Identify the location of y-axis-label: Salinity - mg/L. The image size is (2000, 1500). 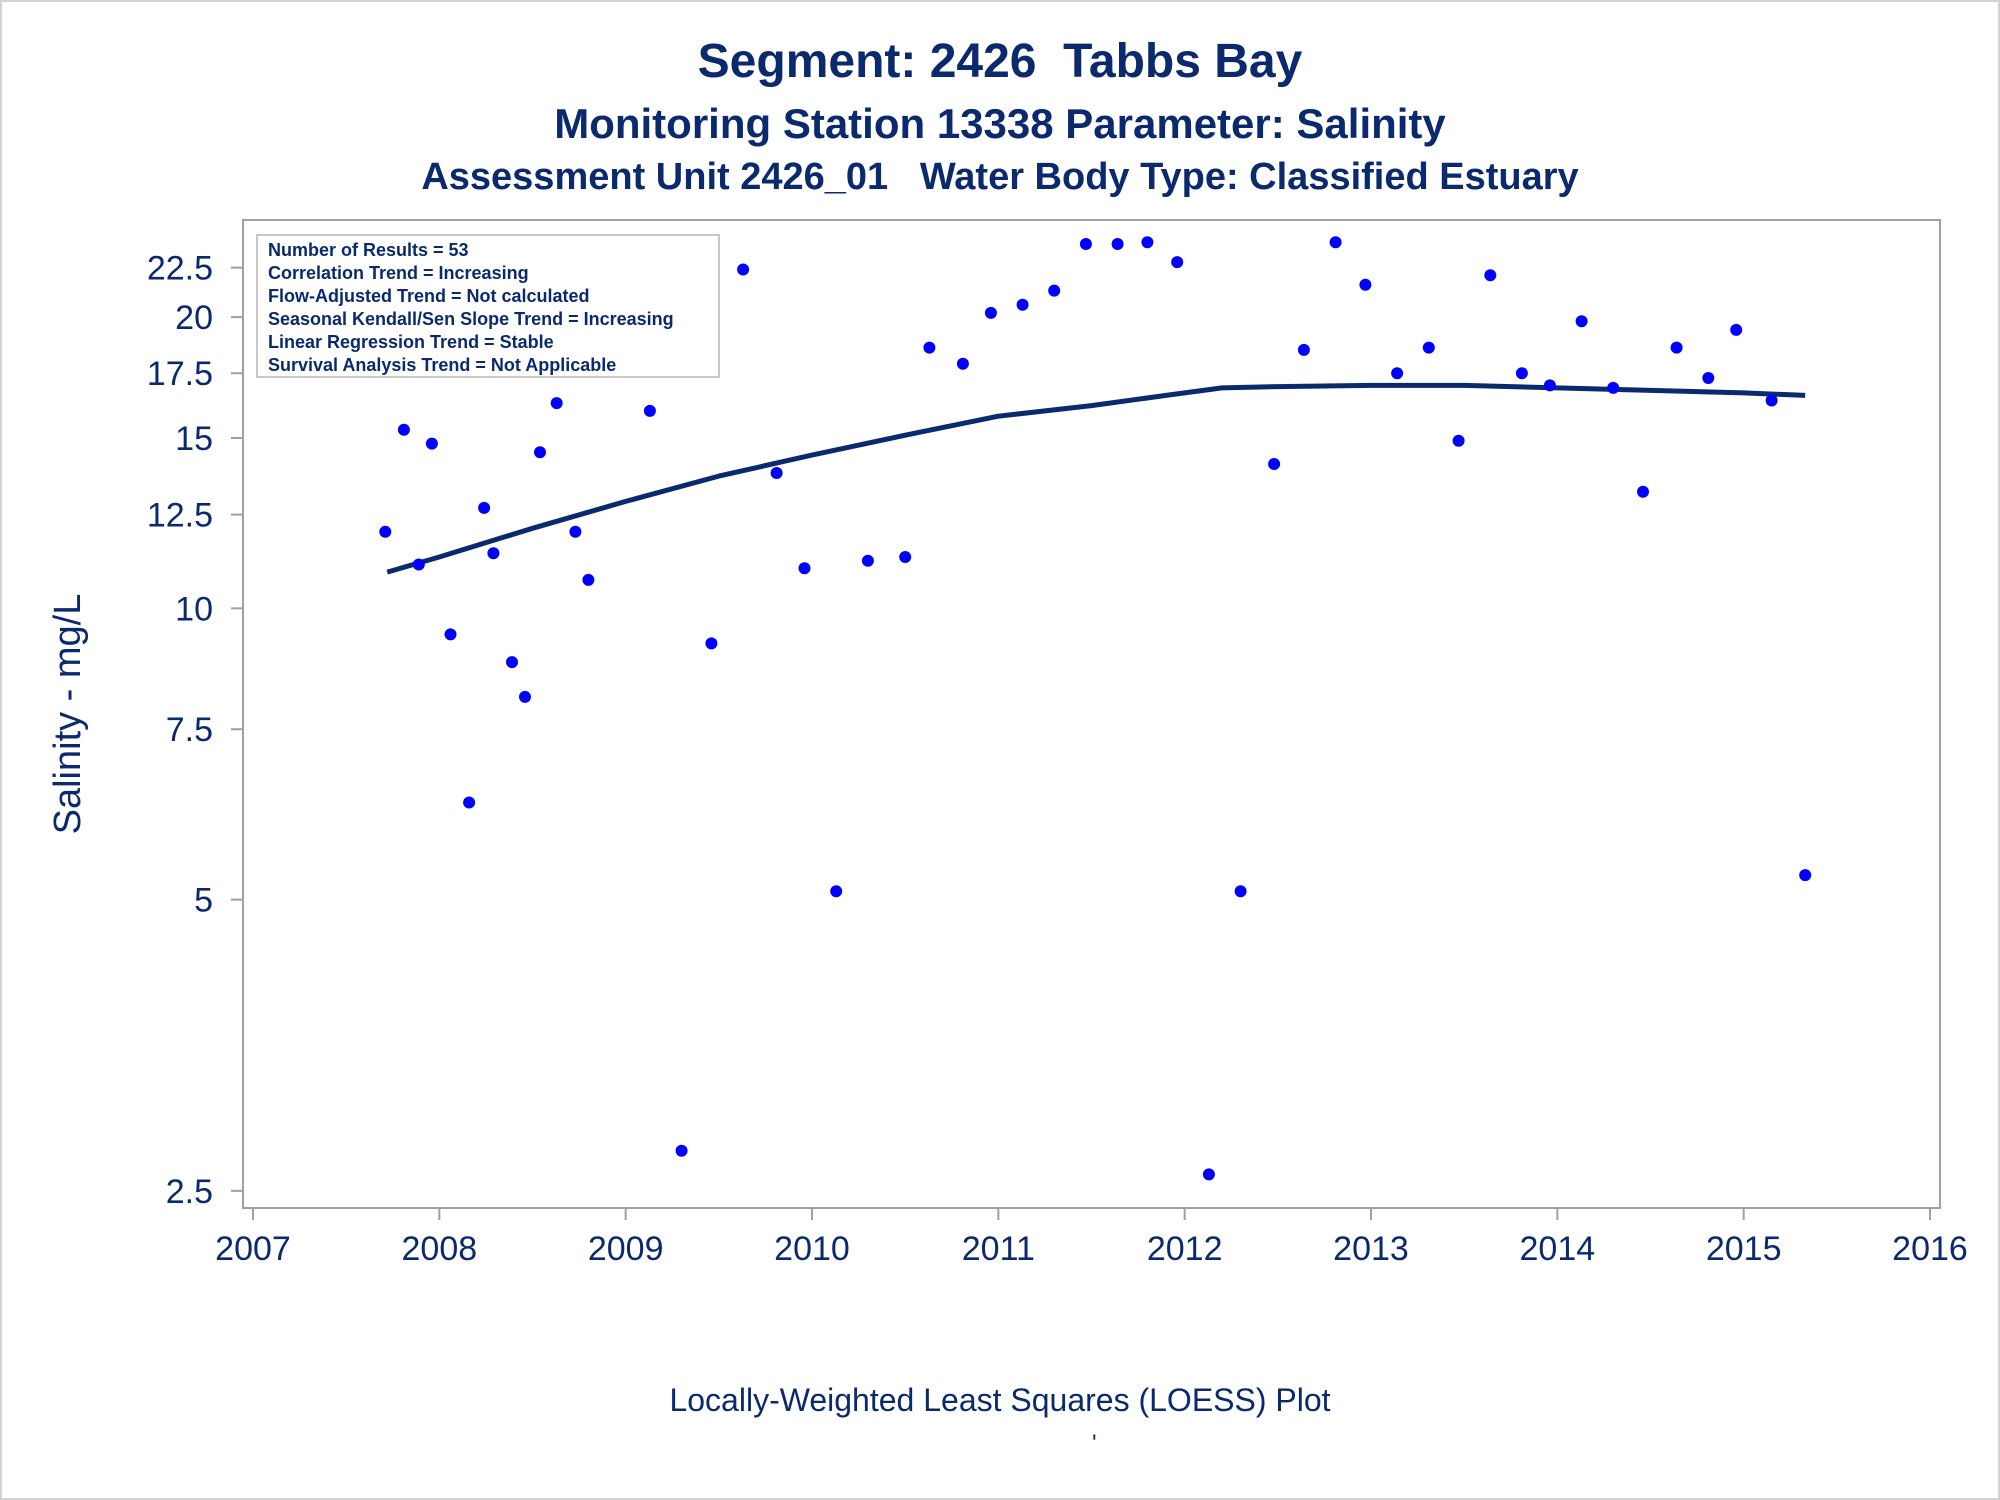
(68, 714).